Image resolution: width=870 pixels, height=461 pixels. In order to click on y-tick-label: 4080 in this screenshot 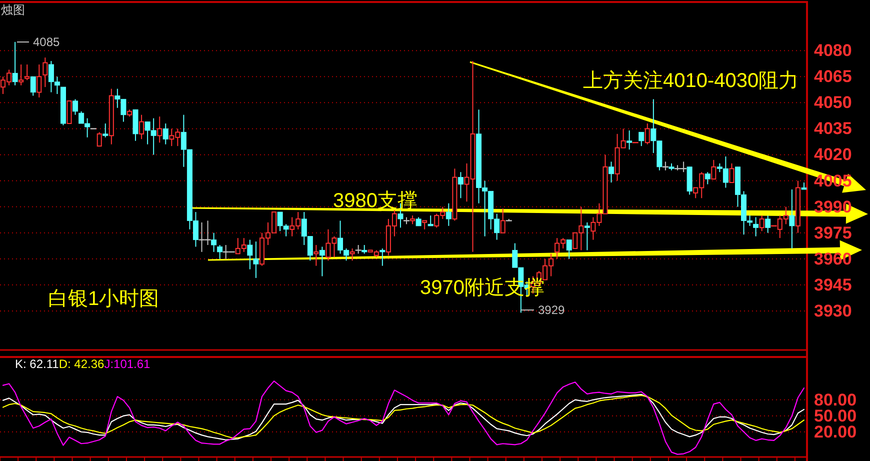, I will do `click(833, 50)`.